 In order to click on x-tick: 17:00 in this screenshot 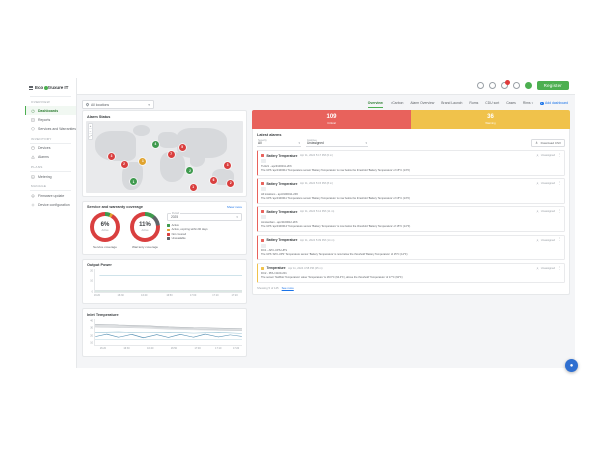, I will do `click(193, 295)`.